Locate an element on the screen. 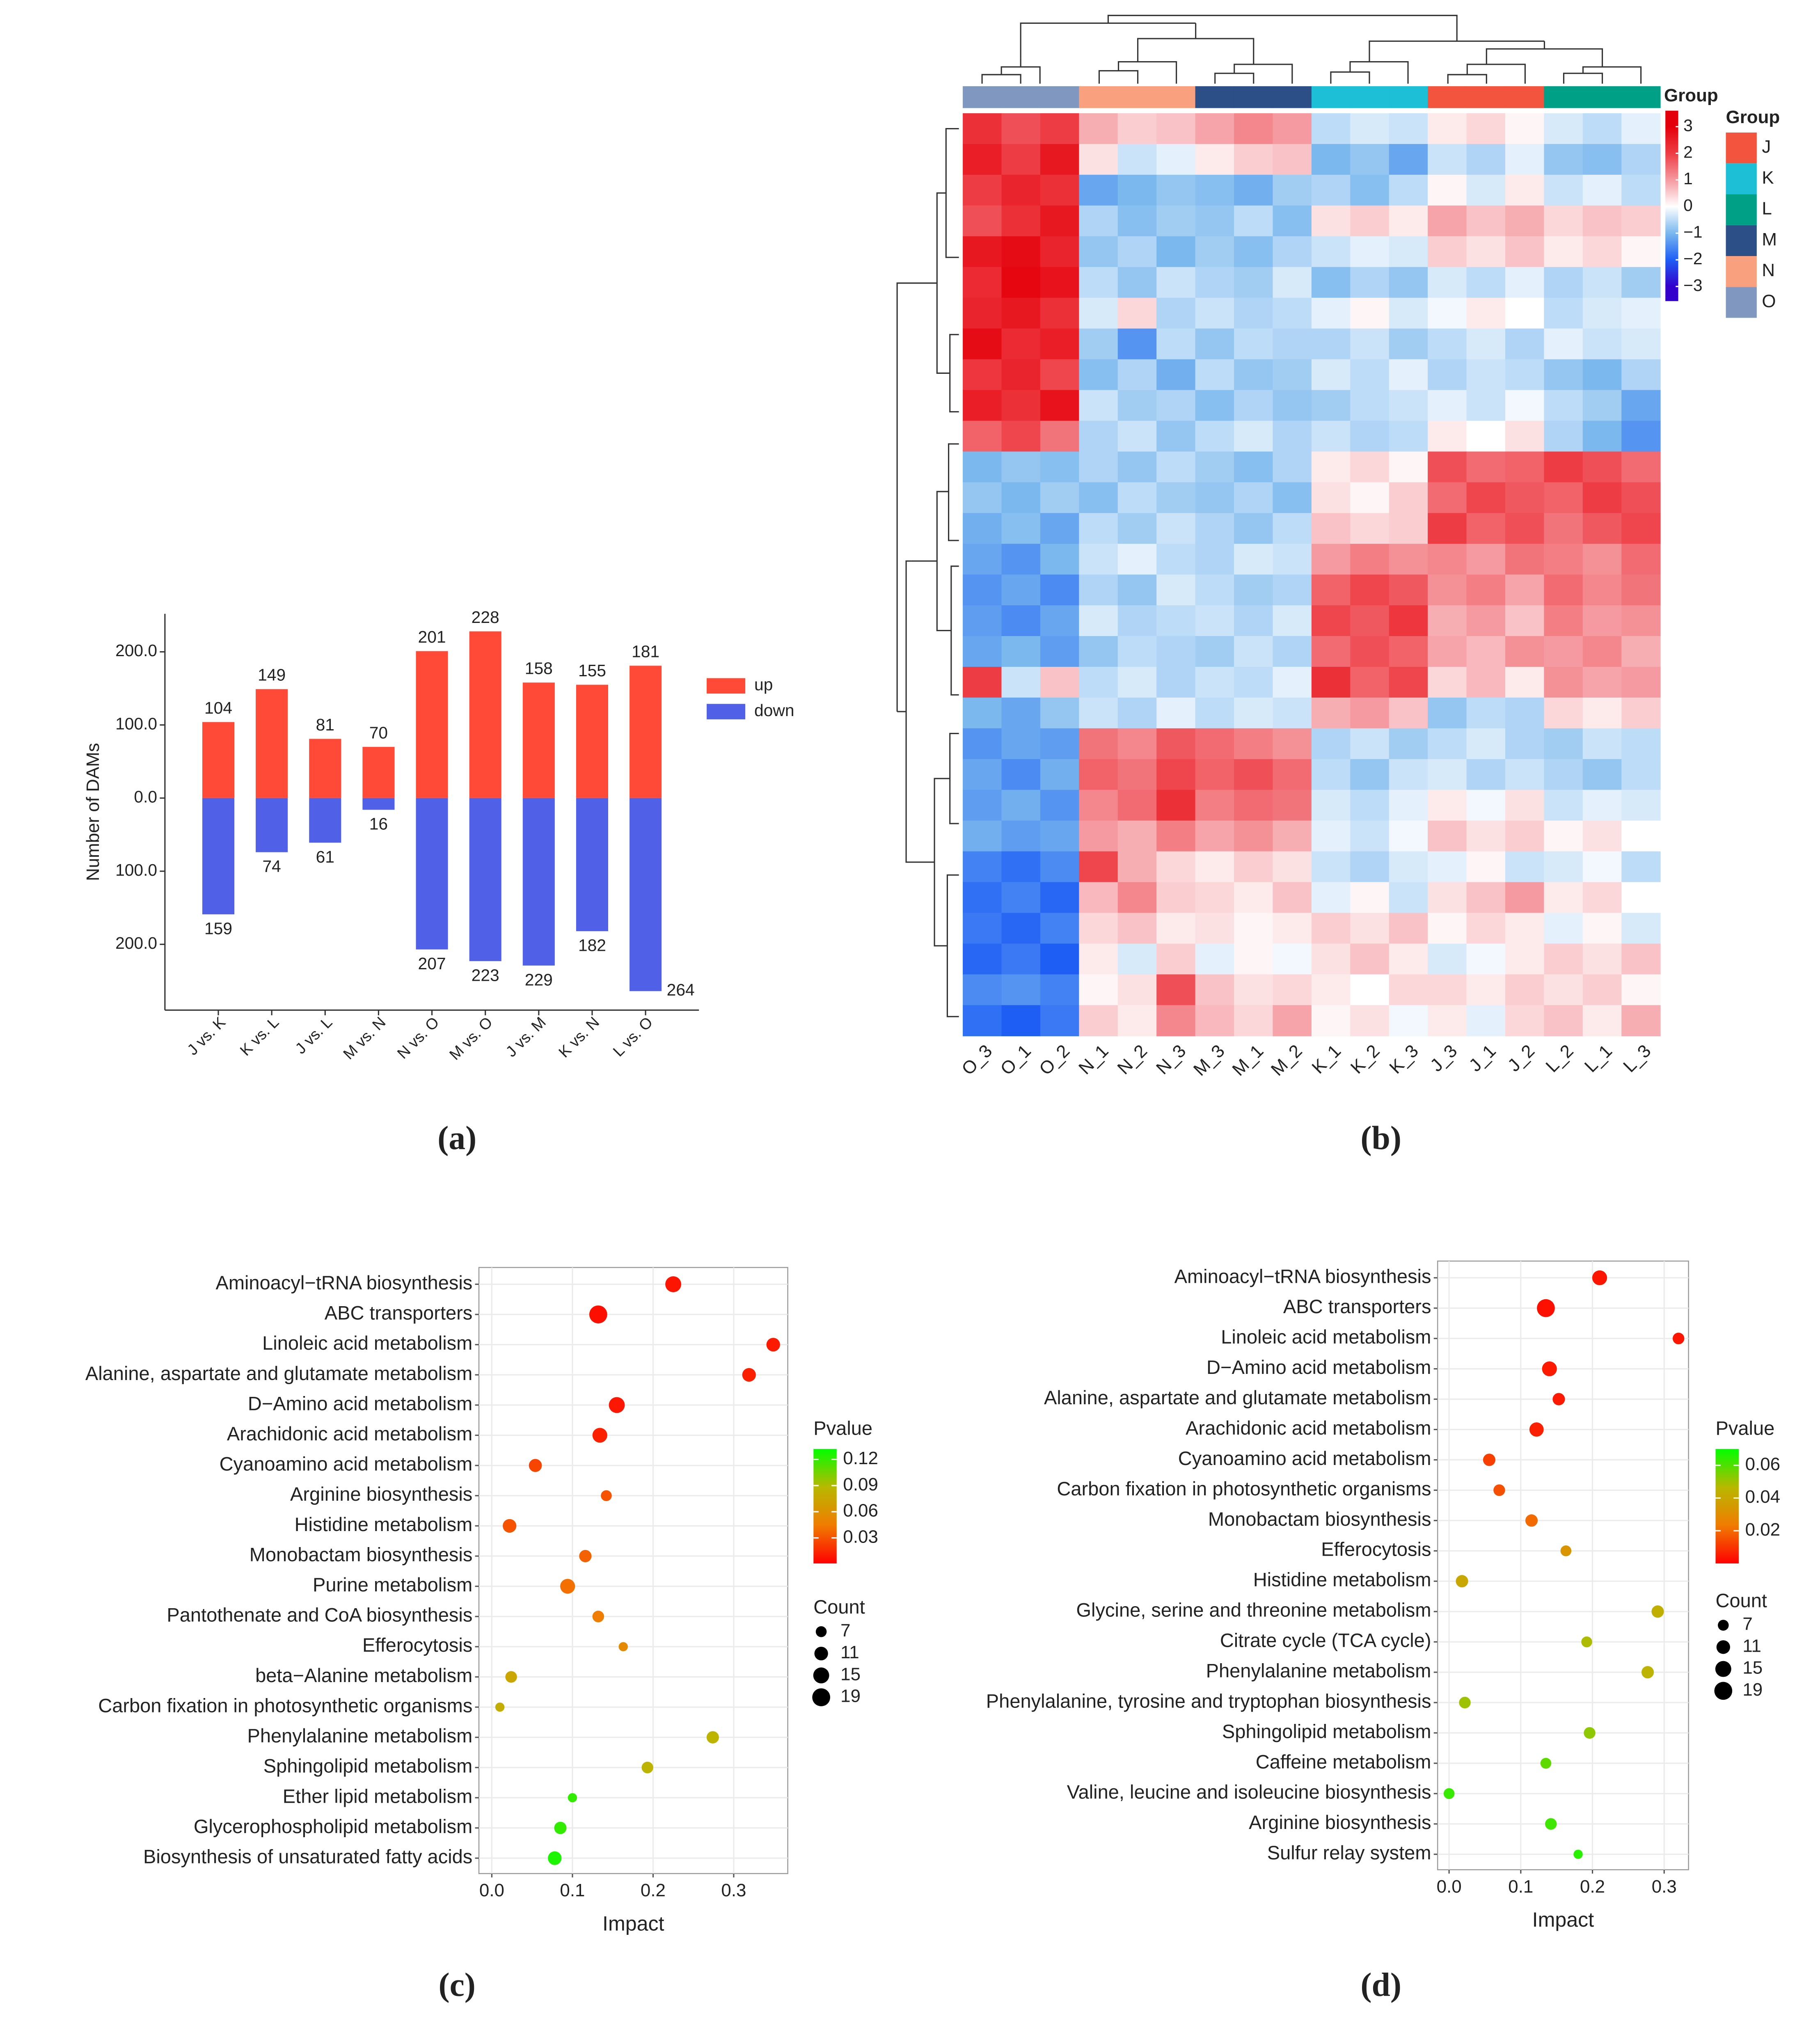 Image resolution: width=1820 pixels, height=2028 pixels. y-tick-label: Aminoacyl−tRNA biosynthesis is located at coordinates (343, 1282).